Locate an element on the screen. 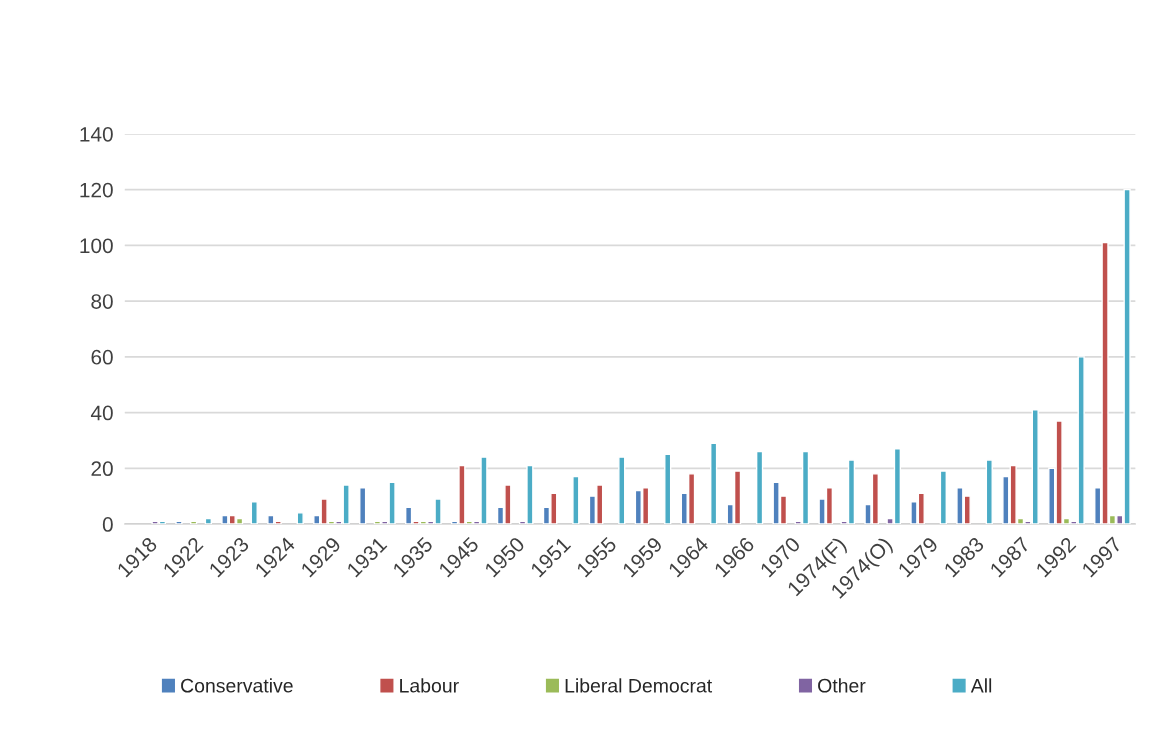 This screenshot has width=1155, height=736. legend-label: All is located at coordinates (981, 685).